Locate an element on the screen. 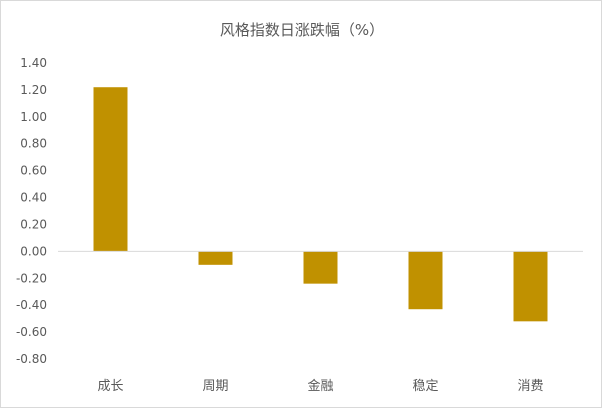 The height and width of the screenshot is (409, 602). y-tick-label: 1.40 is located at coordinates (33, 63).